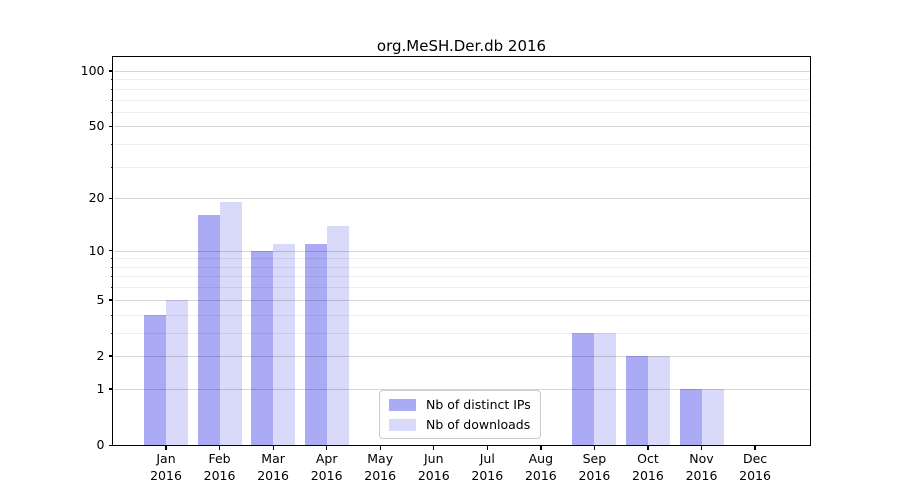  What do you see at coordinates (478, 404) in the screenshot?
I see `legend-label: Nb of distinct IPs` at bounding box center [478, 404].